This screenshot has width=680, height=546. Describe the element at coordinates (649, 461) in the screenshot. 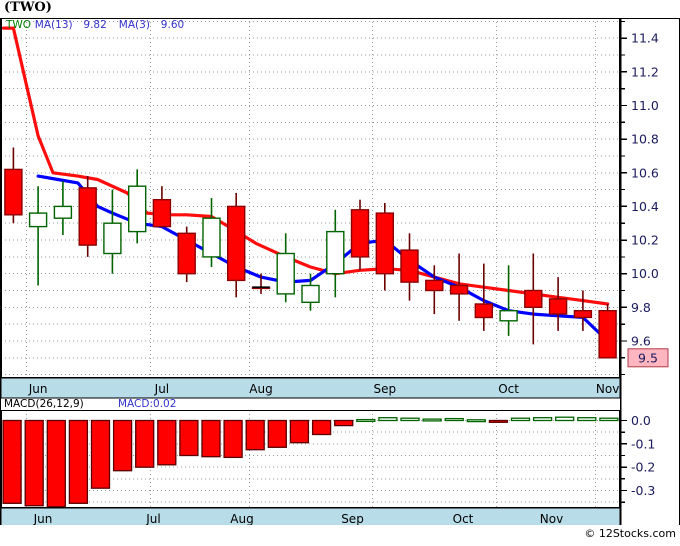

I see `macd-axis: 0.0 -0.1 -0.2 -0.3` at that location.